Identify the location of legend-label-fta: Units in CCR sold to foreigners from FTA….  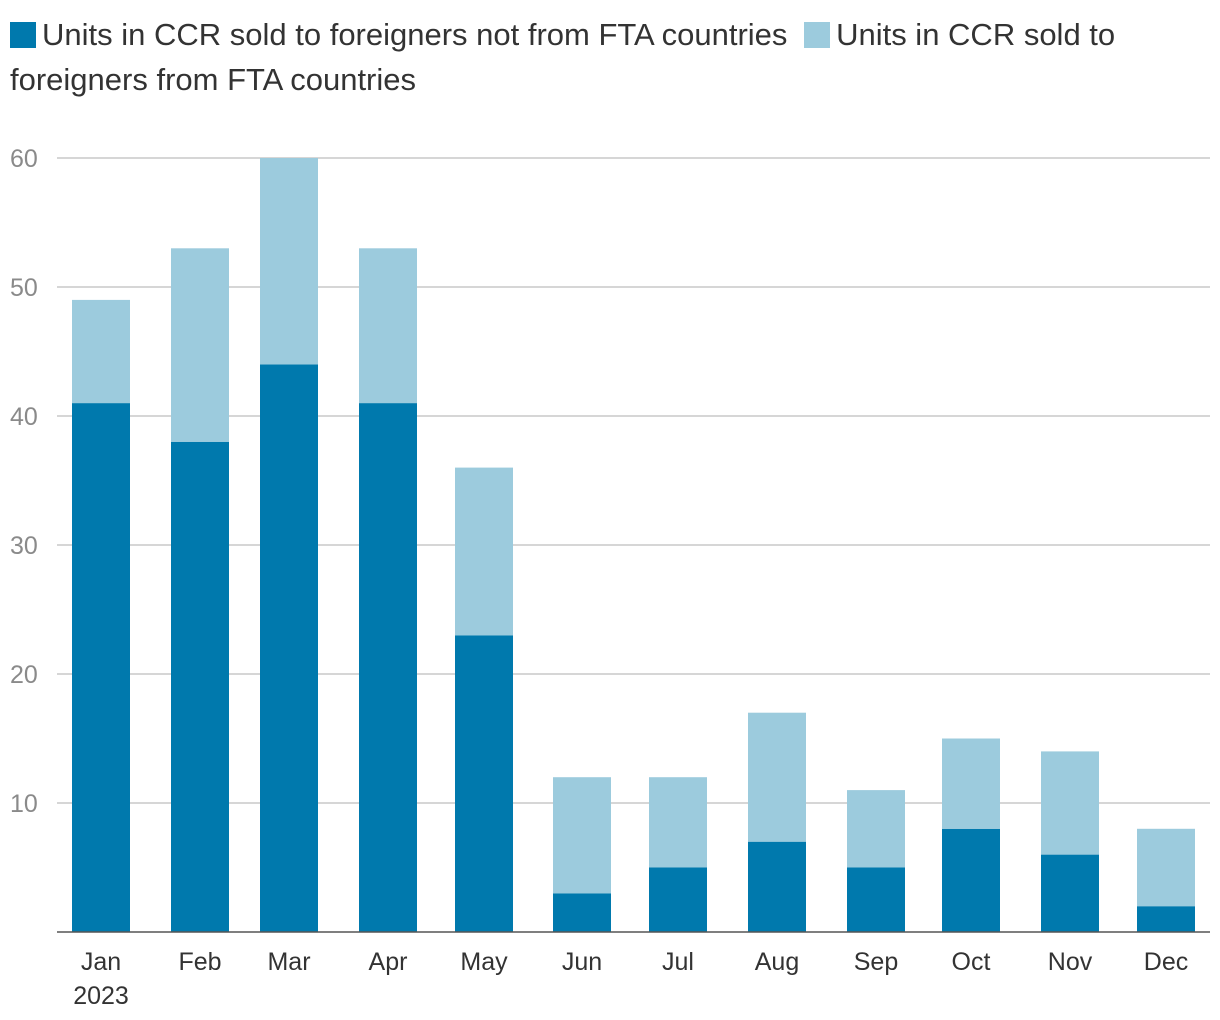
(563, 57).